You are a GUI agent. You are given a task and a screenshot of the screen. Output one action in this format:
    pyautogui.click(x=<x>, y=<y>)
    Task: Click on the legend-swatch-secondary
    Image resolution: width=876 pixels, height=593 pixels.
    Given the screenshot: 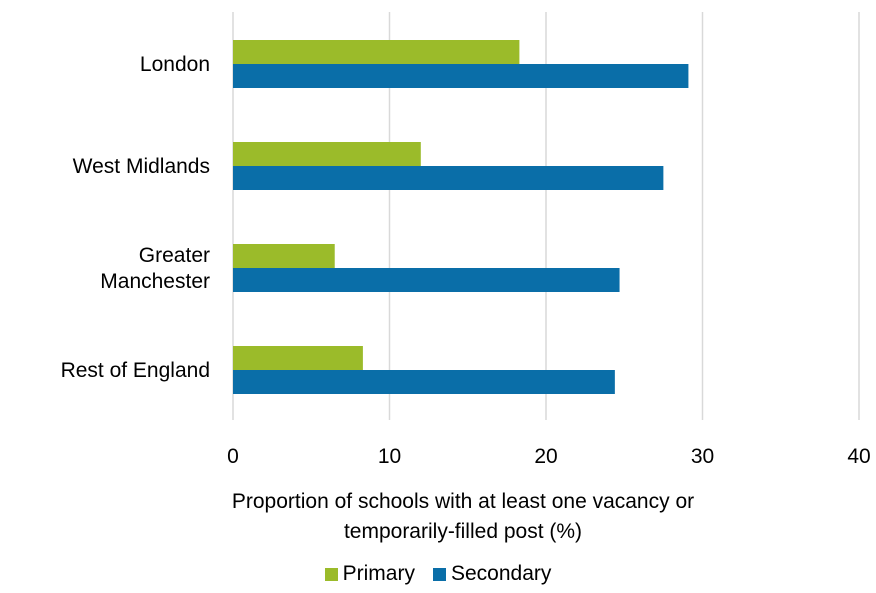 What is the action you would take?
    pyautogui.click(x=439, y=574)
    